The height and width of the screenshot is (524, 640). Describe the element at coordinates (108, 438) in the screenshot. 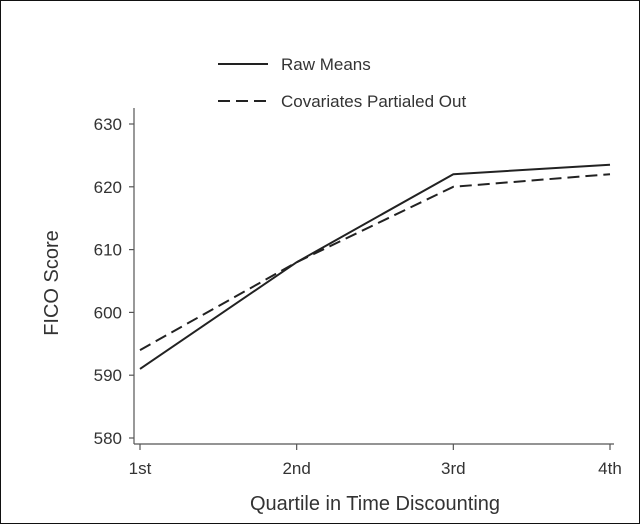

I see `y-tick-label: 580` at that location.